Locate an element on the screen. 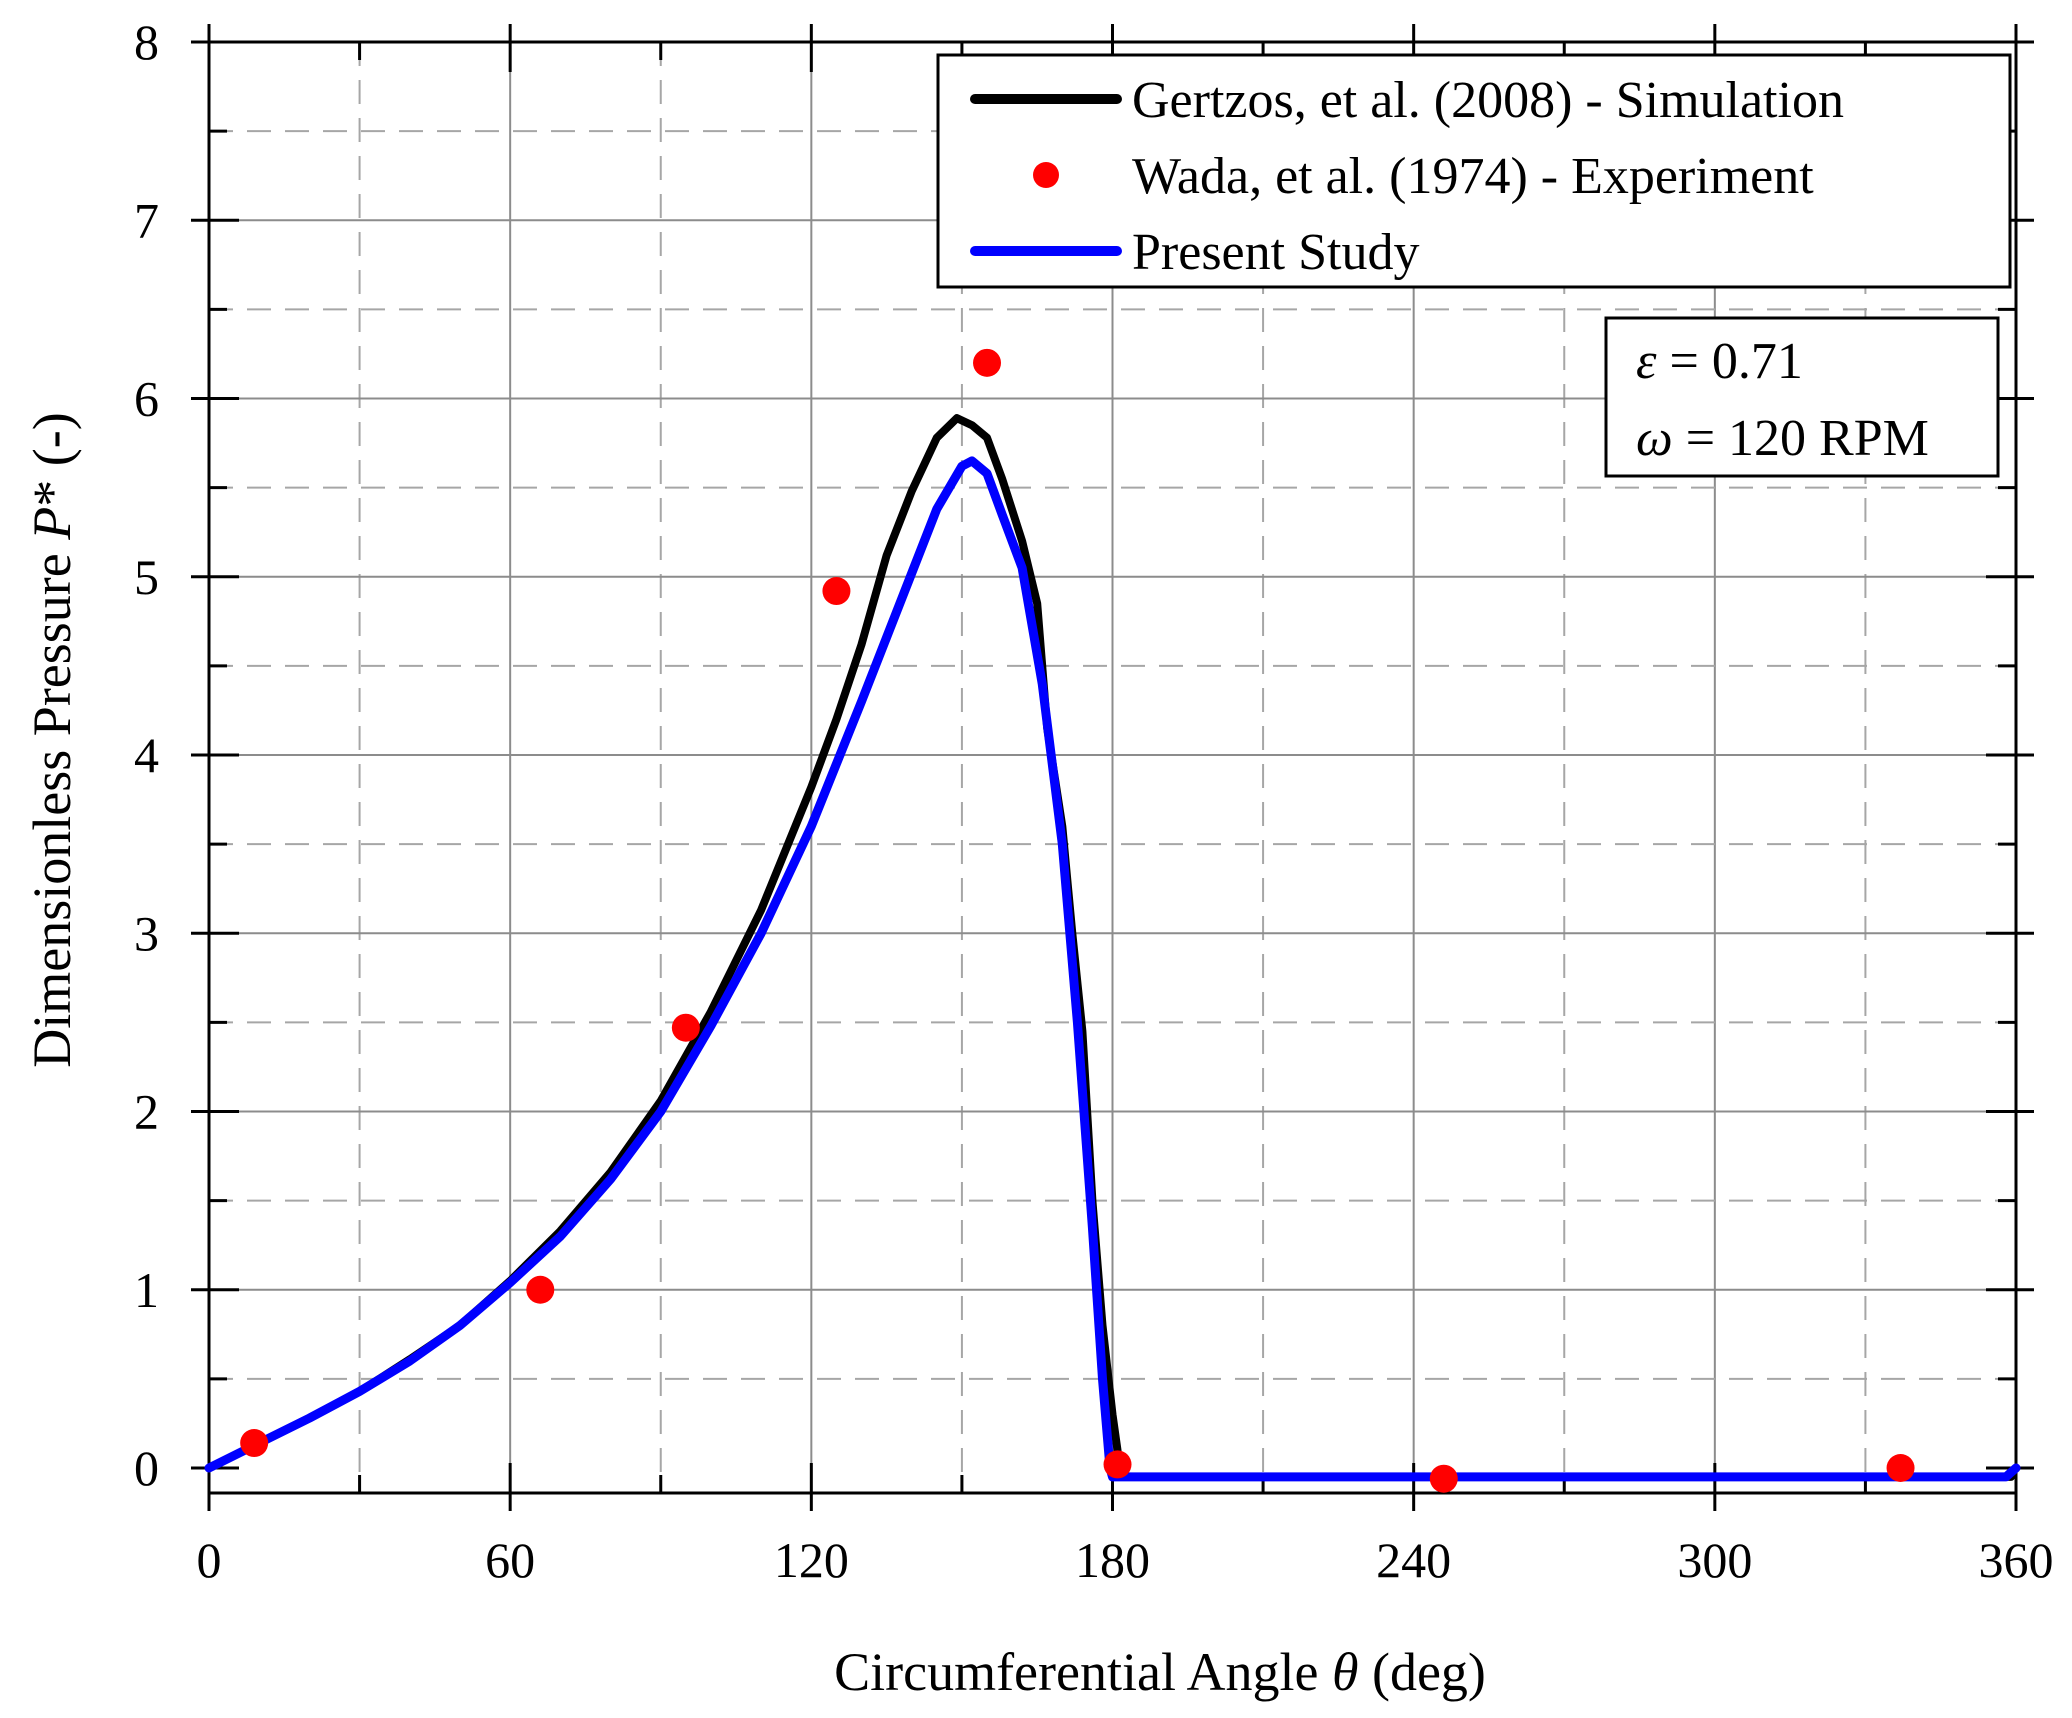 The height and width of the screenshot is (1718, 2072). y-tick-label: 0 is located at coordinates (146, 1468).